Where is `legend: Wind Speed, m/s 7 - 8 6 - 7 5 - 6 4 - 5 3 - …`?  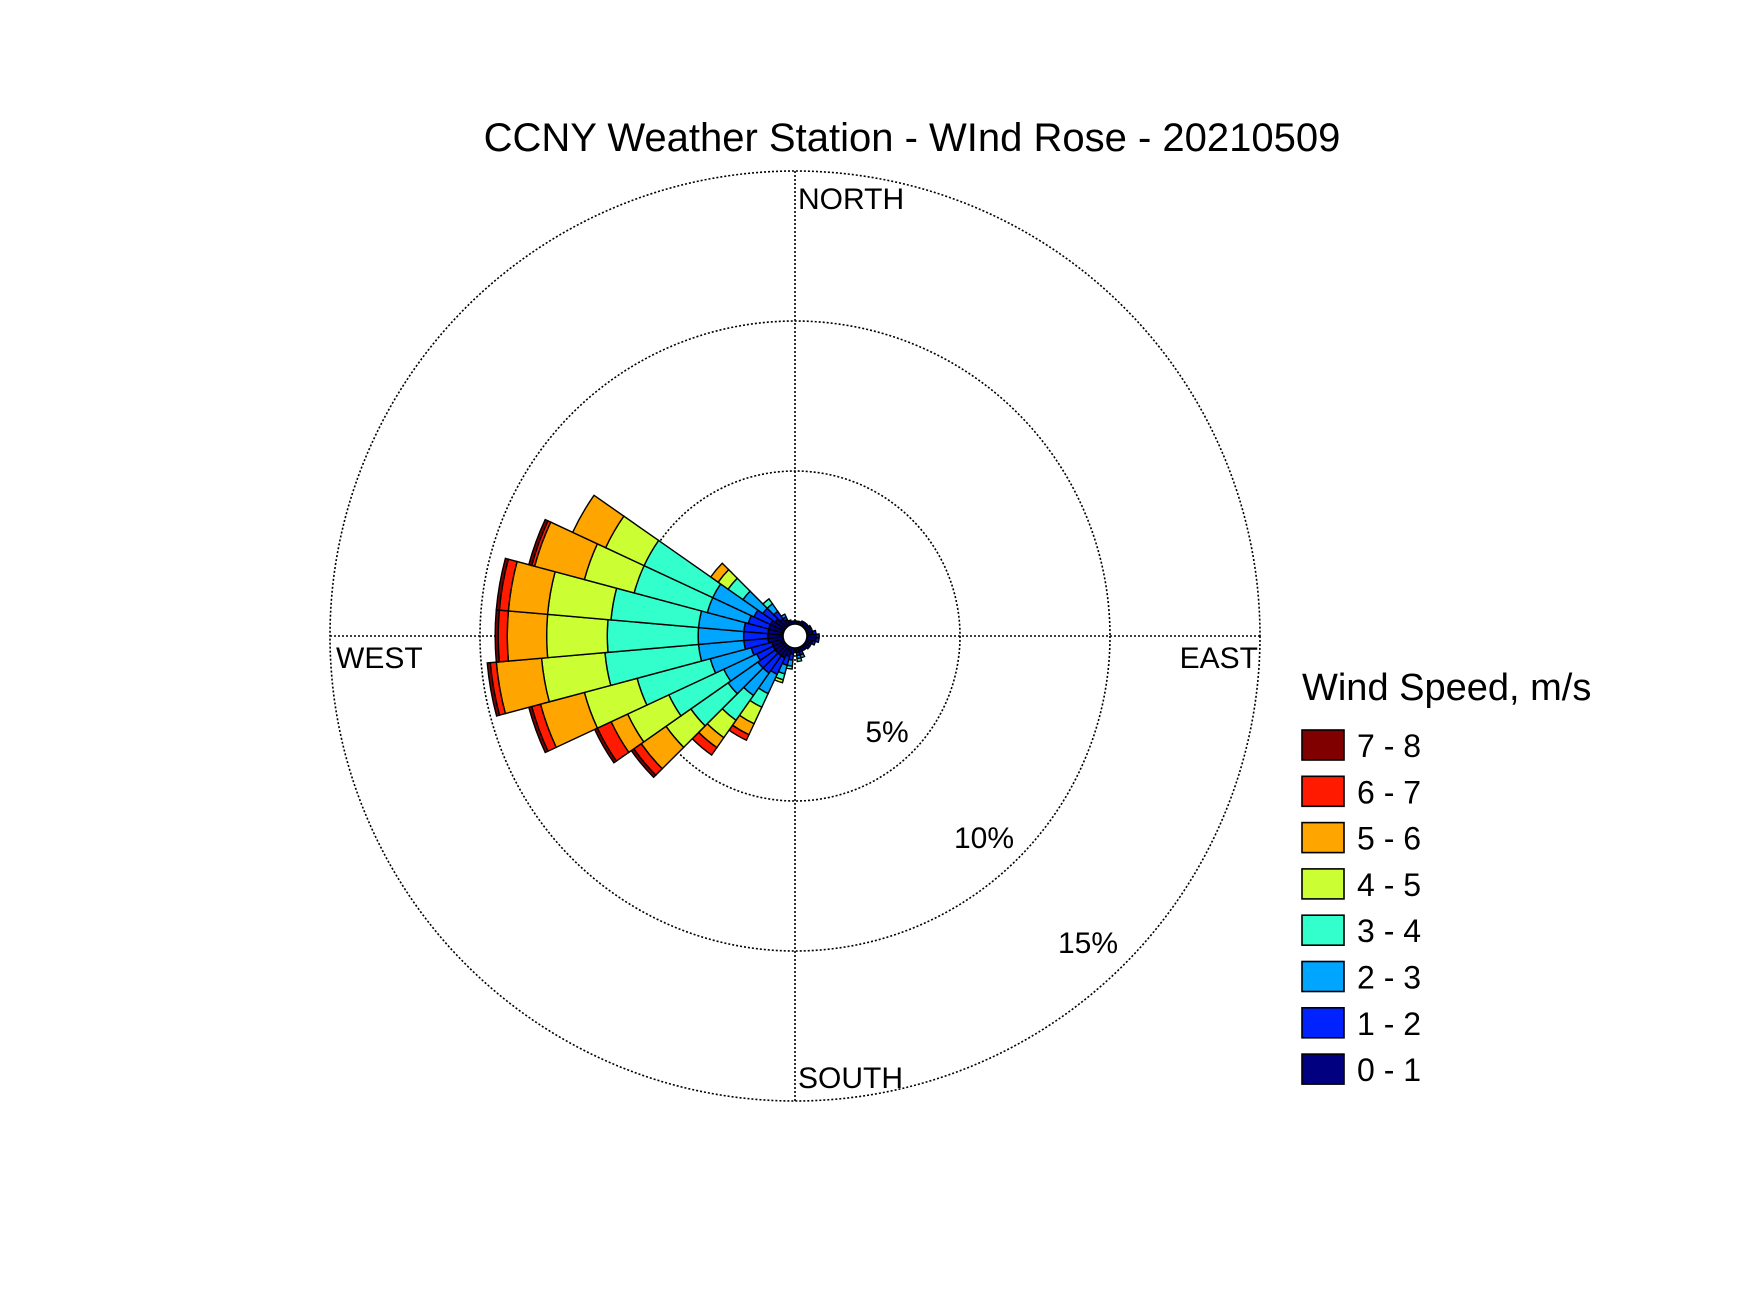
legend: Wind Speed, m/s 7 - 8 6 - 7 5 - 6 4 - 5 3 - … is located at coordinates (1446, 877).